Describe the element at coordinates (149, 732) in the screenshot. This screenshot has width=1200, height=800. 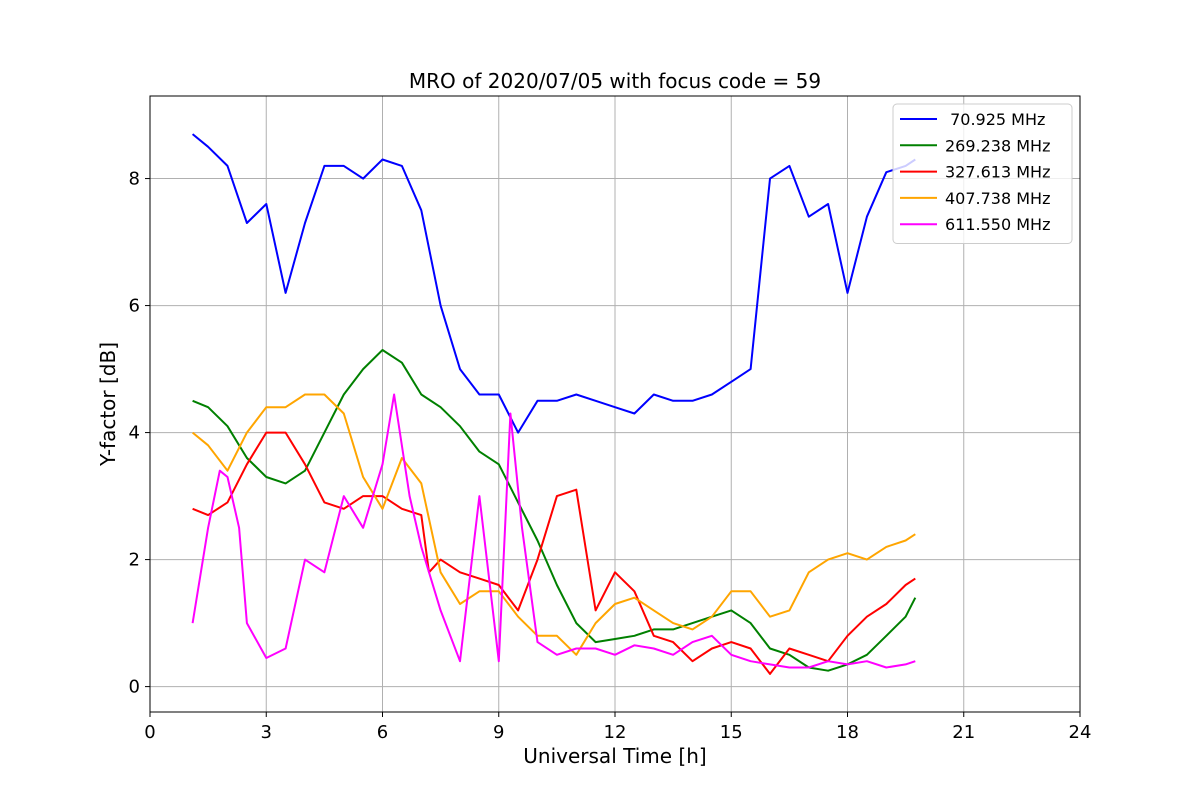
I see `x-tick-label: 0` at that location.